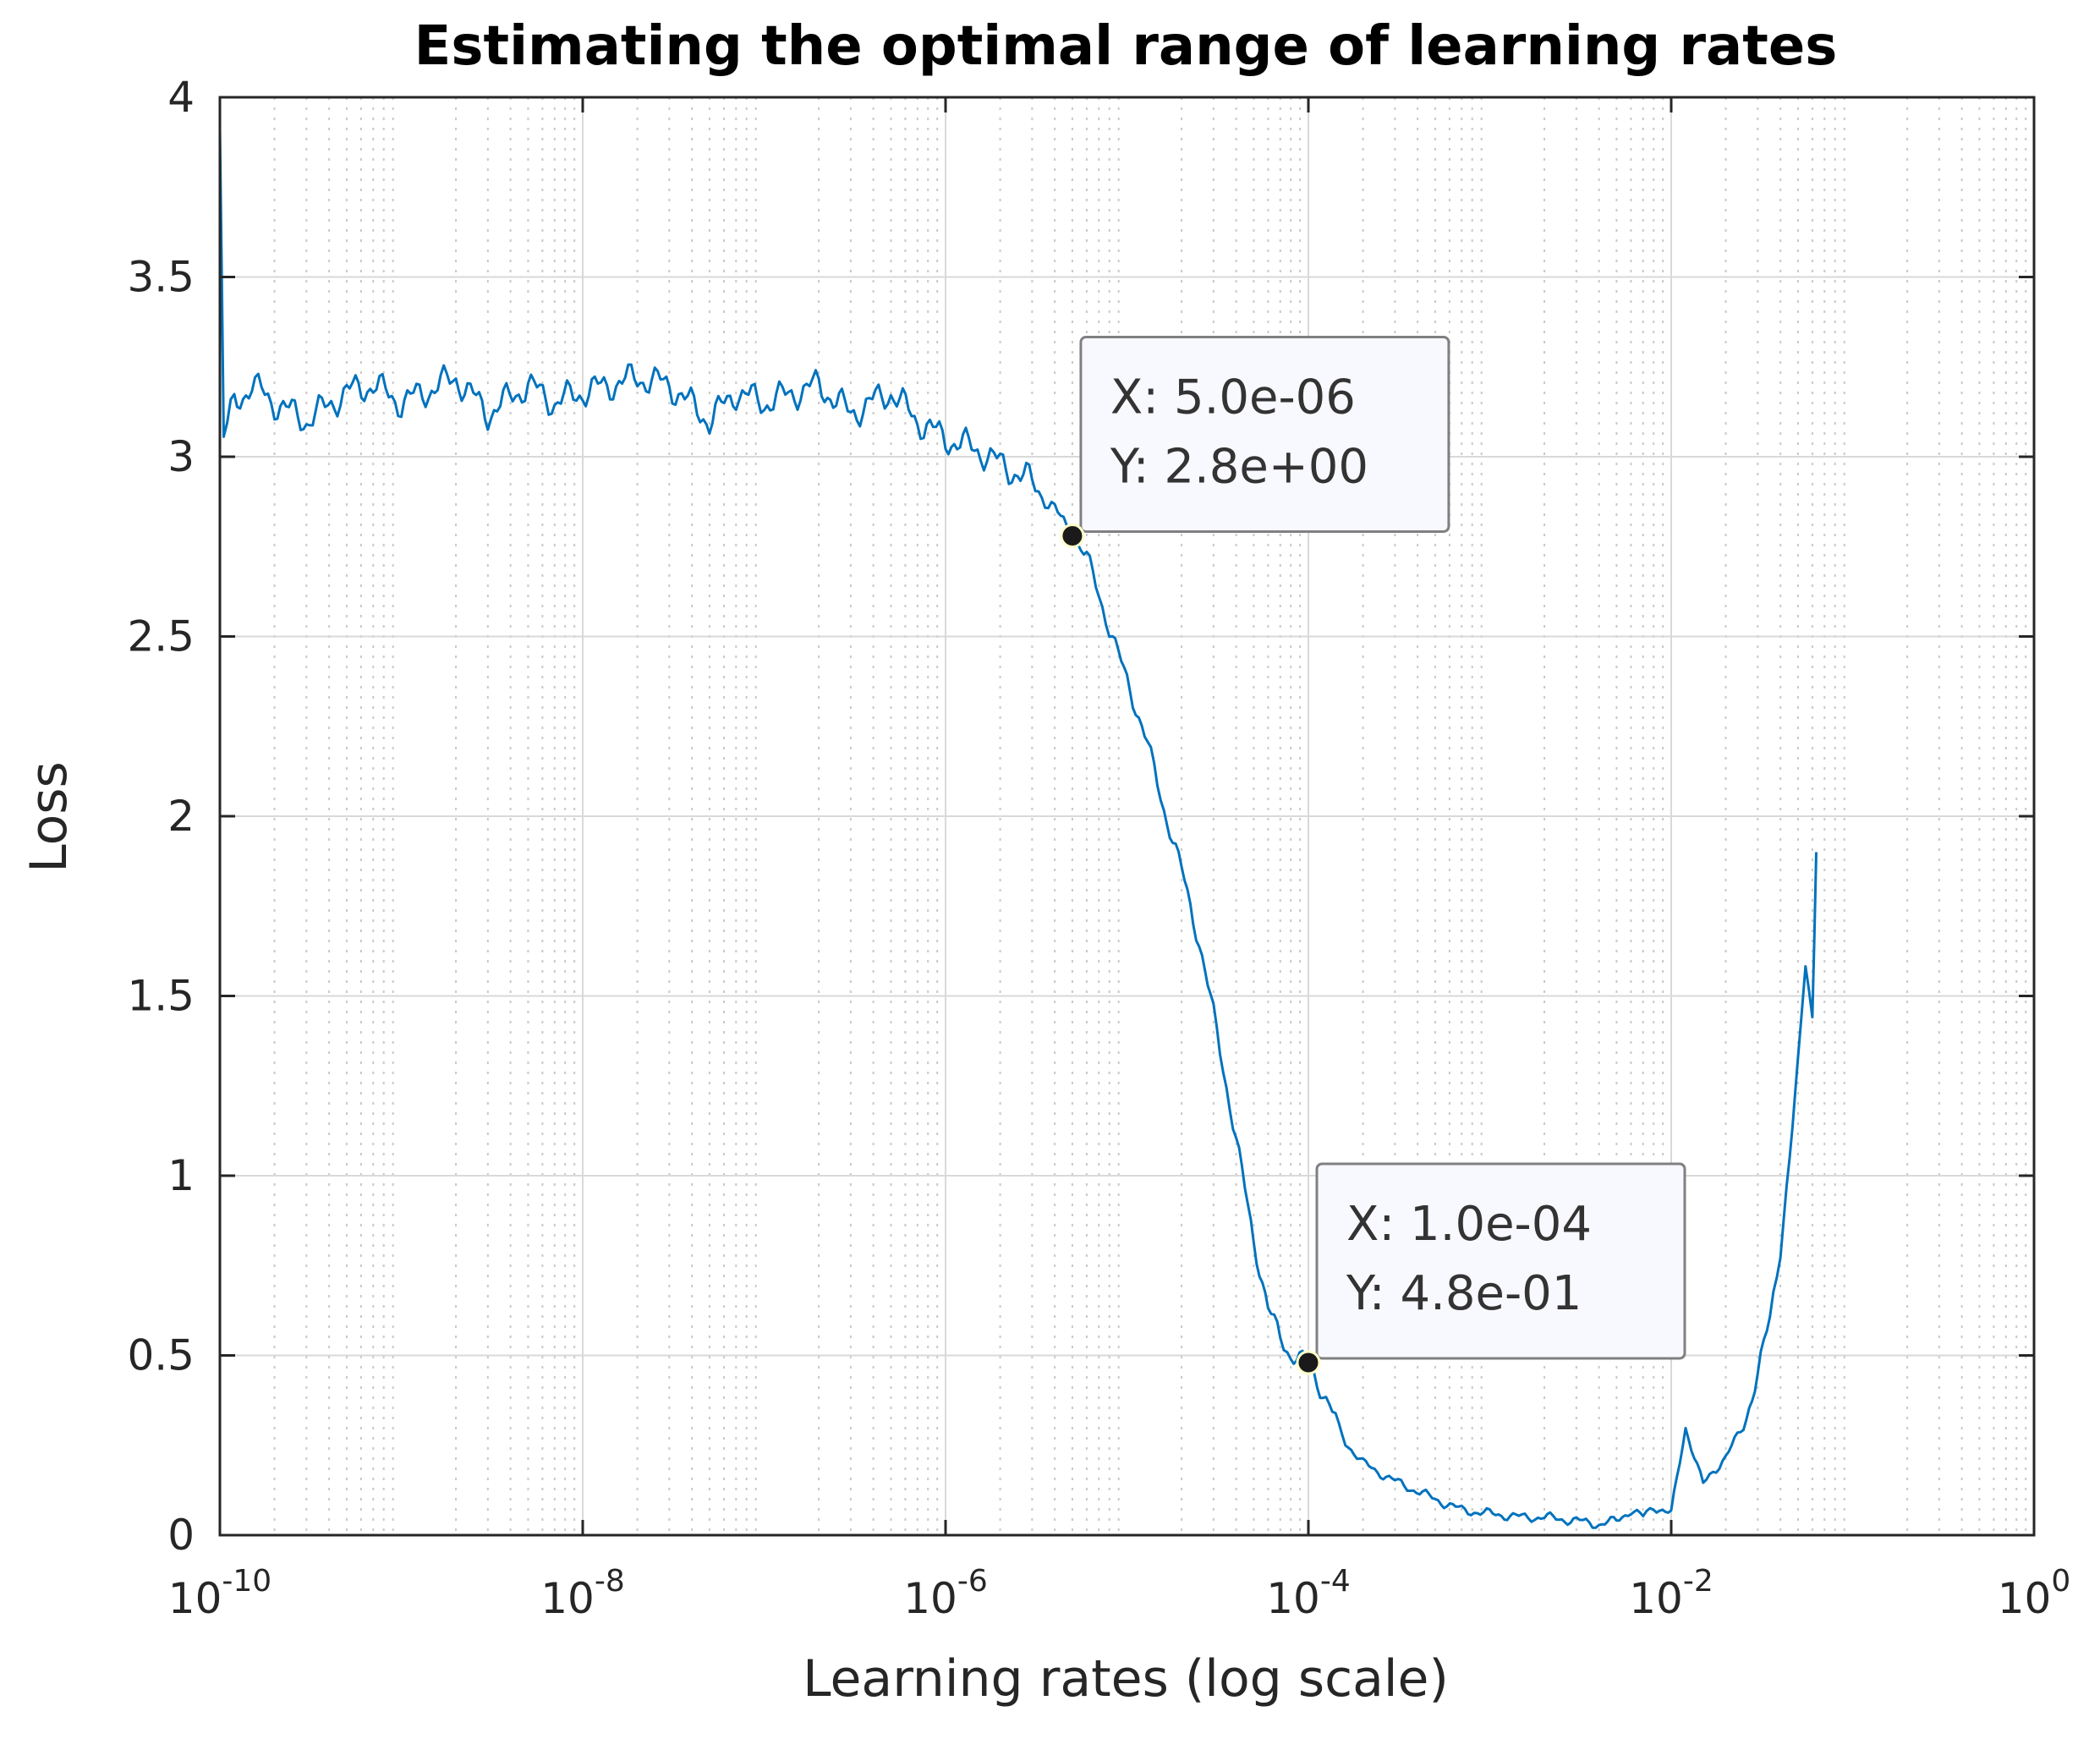 The height and width of the screenshot is (1739, 2100). I want to click on x-tick-label: 10⁻⁸, so click(582, 1593).